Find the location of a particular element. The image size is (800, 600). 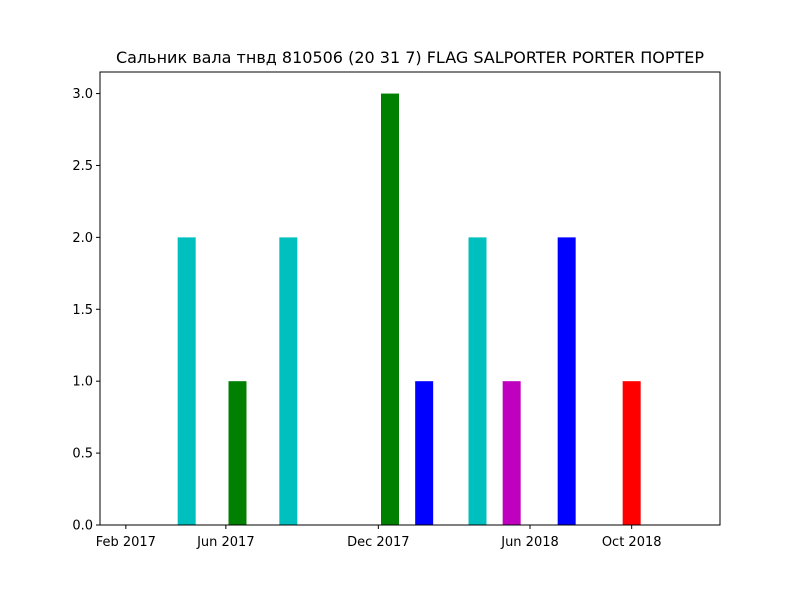

y-tick-label: 1.0 is located at coordinates (82, 382).